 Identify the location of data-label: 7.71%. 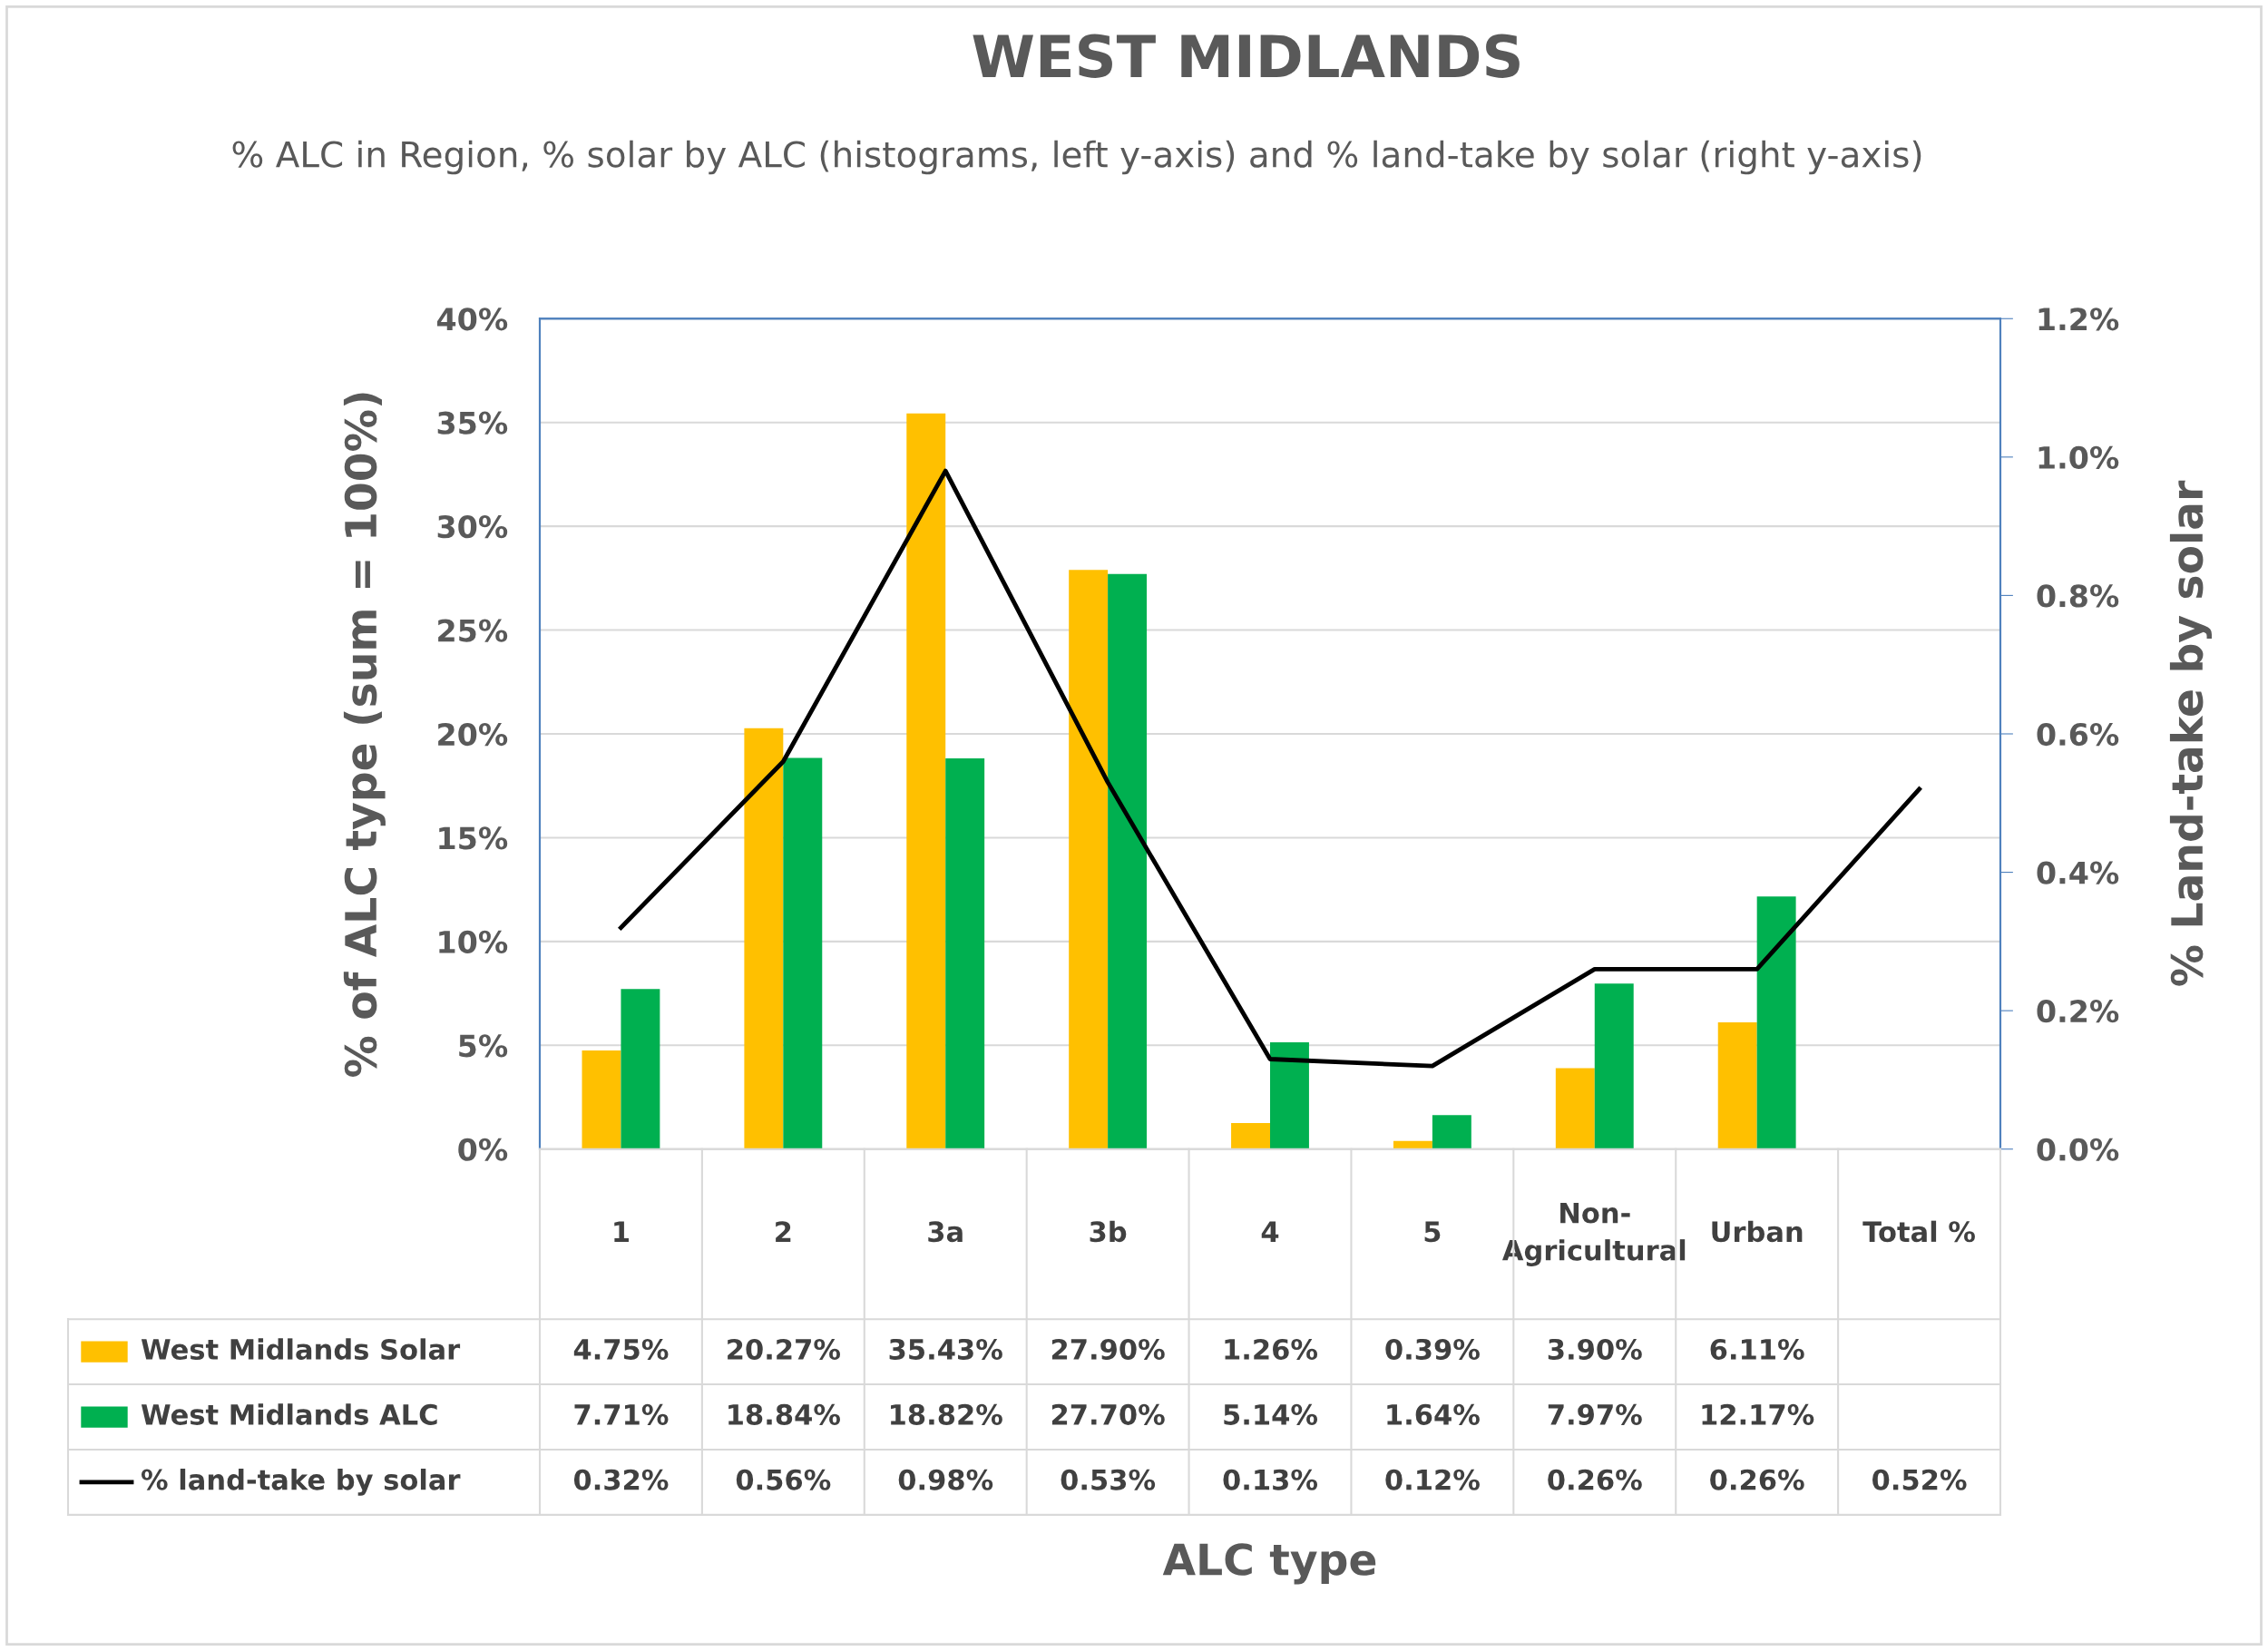
(622, 1414).